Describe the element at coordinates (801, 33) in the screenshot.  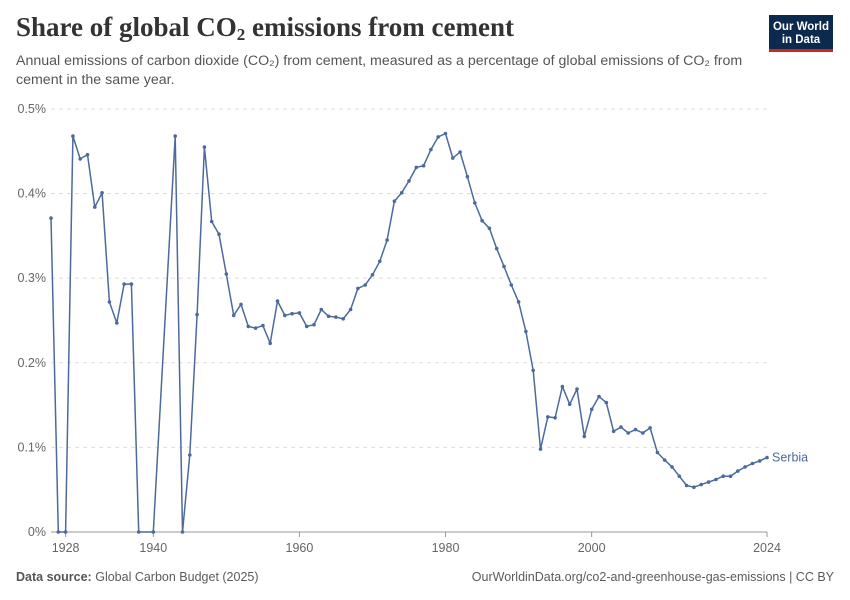
I see `owid-logo: Our World in Data` at that location.